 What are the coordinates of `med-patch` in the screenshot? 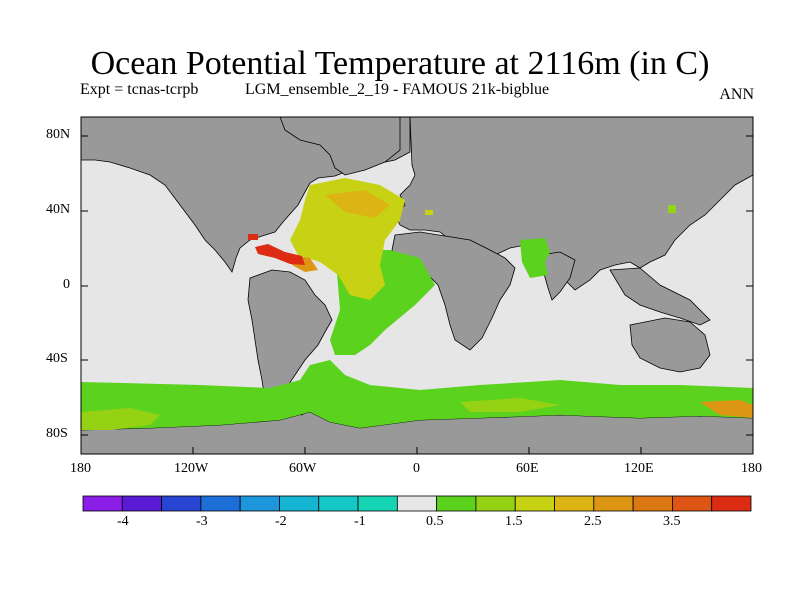 It's located at (429, 212).